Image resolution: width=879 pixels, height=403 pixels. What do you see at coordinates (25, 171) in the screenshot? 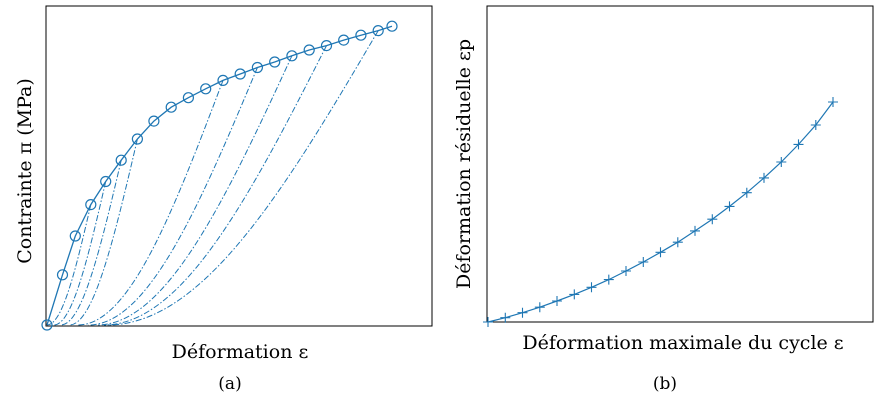
I see `y-axis-label-a: Contrainte π (MPa)` at bounding box center [25, 171].